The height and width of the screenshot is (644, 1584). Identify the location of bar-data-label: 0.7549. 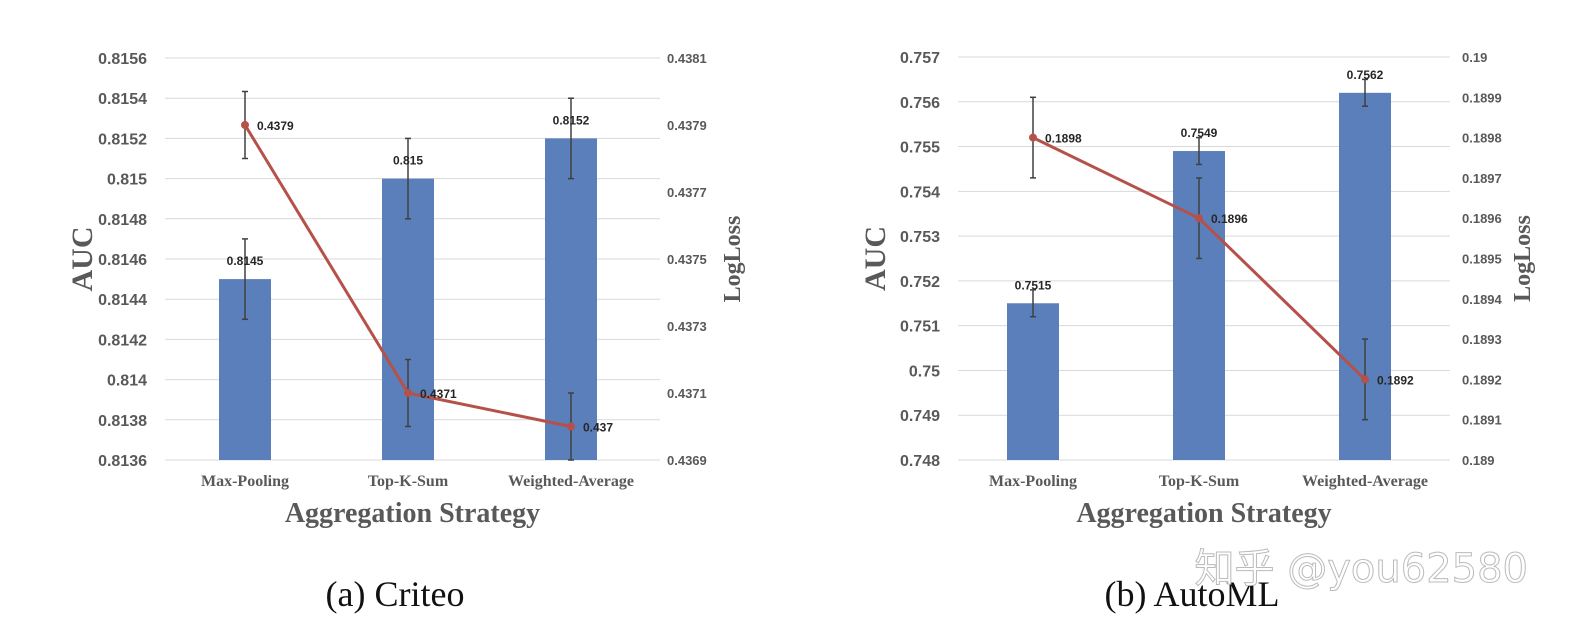
(1199, 133).